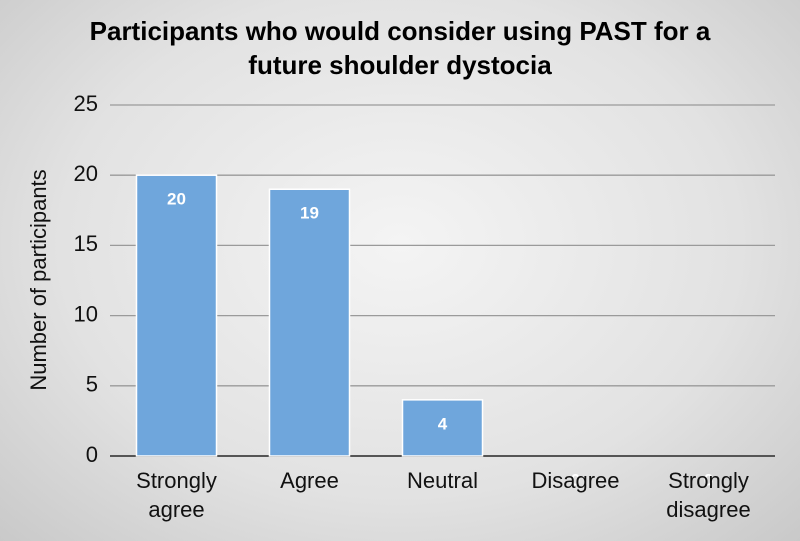 Image resolution: width=800 pixels, height=541 pixels. Describe the element at coordinates (309, 213) in the screenshot. I see `value-label: 19` at that location.